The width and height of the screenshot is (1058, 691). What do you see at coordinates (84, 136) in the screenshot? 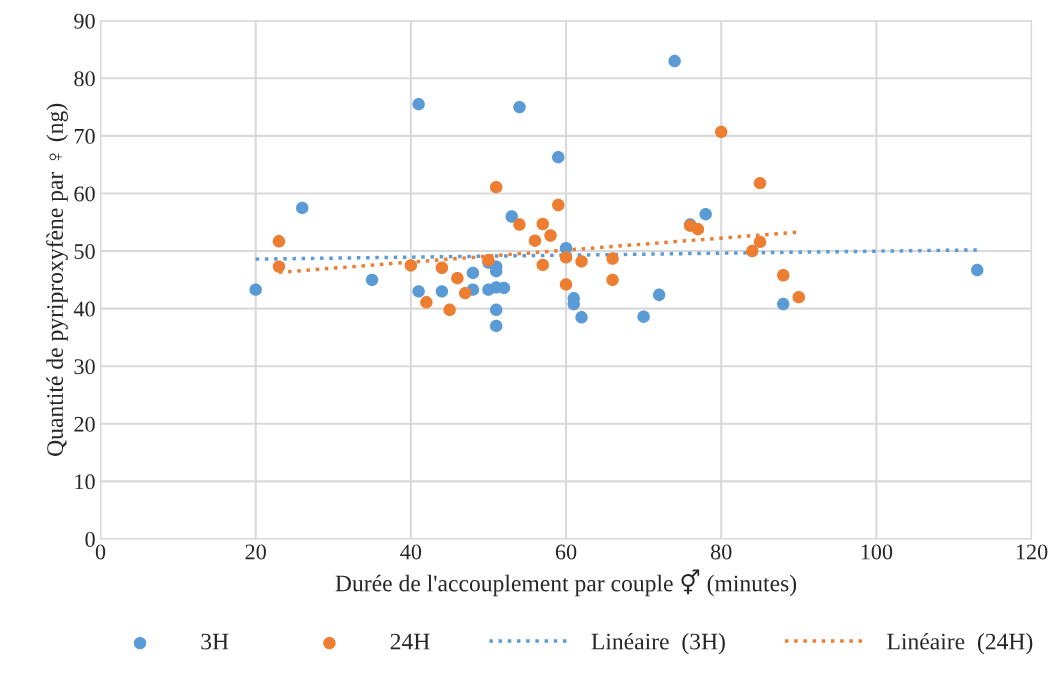
I see `y-tick-label: 70` at bounding box center [84, 136].